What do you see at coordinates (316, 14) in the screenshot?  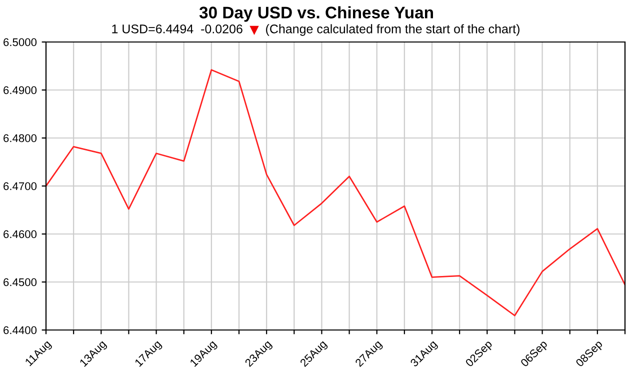 I see `chart-title: 30 Day USD vs. Chinese Yuan` at bounding box center [316, 14].